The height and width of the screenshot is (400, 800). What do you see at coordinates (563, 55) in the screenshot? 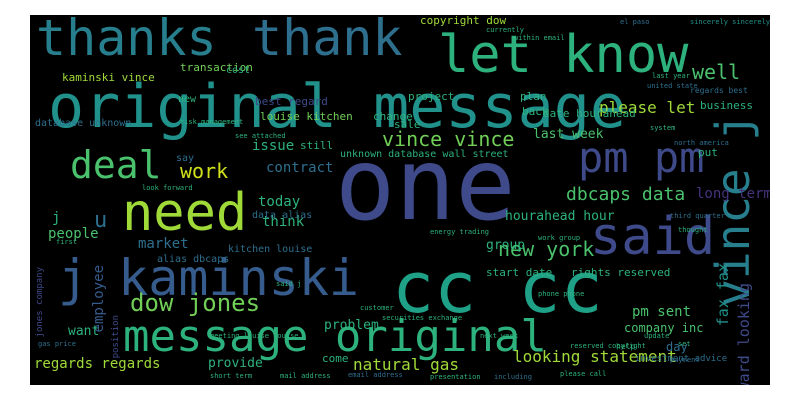
I see `word-let-know: let know` at bounding box center [563, 55].